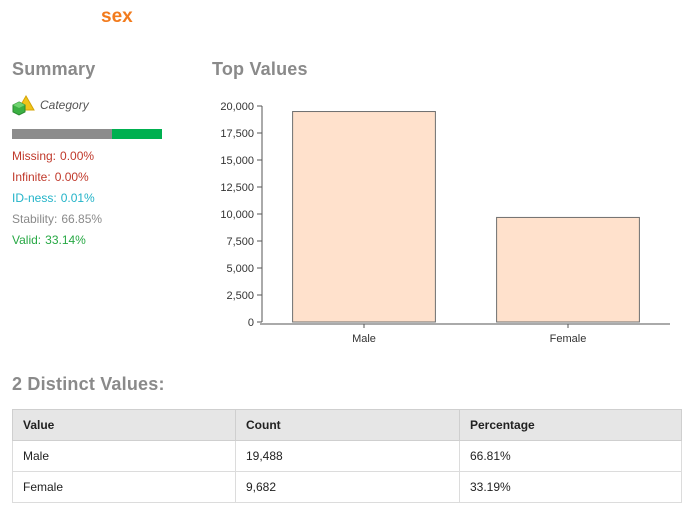 This screenshot has width=693, height=517. Describe the element at coordinates (260, 69) in the screenshot. I see `top-values-title: Top Values` at that location.